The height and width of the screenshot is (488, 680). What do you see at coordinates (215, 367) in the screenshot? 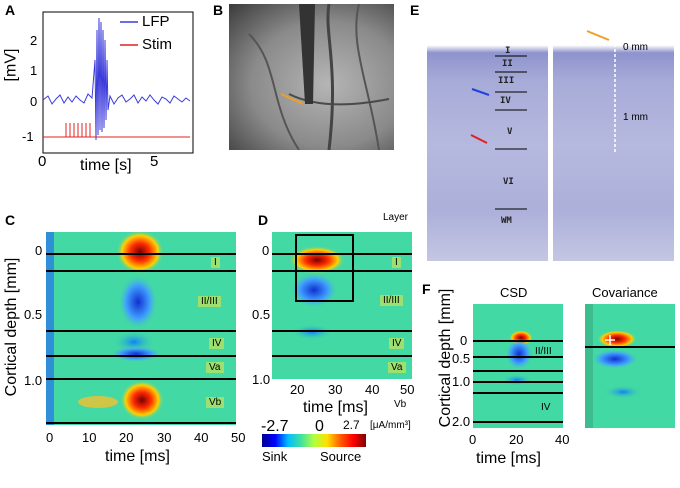
I see `panel-c-layer-label: Va` at bounding box center [215, 367].